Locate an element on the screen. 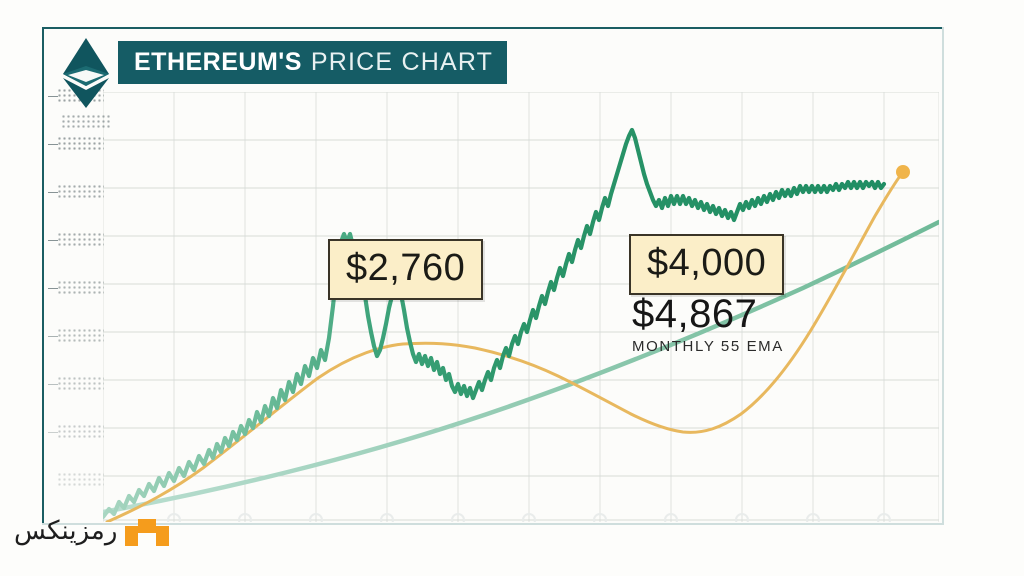  price-callout-4000: $4,000 is located at coordinates (707, 264).